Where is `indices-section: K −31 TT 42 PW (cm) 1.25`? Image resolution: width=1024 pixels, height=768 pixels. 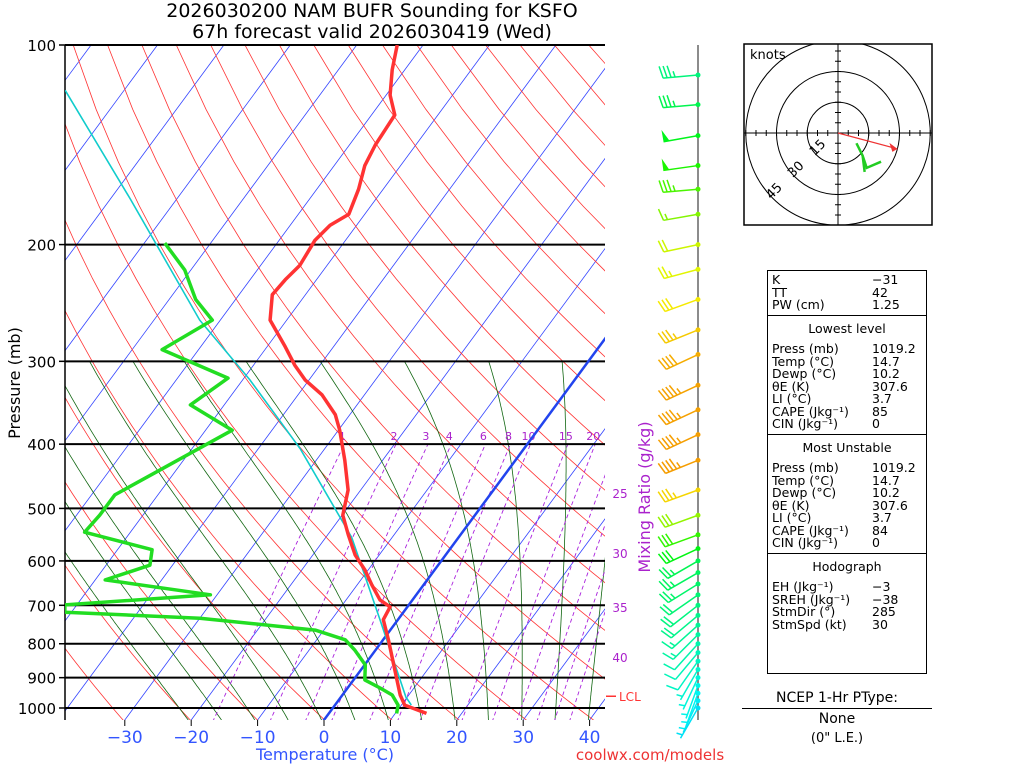 indices-section: K −31 TT 42 PW (cm) 1.25 is located at coordinates (847, 293).